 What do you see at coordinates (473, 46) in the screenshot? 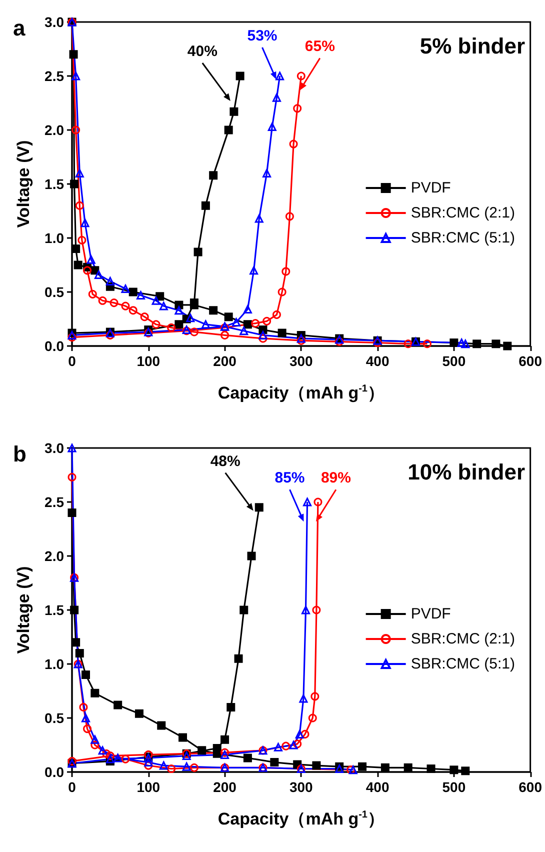
I see `annotation: 5% binder` at bounding box center [473, 46].